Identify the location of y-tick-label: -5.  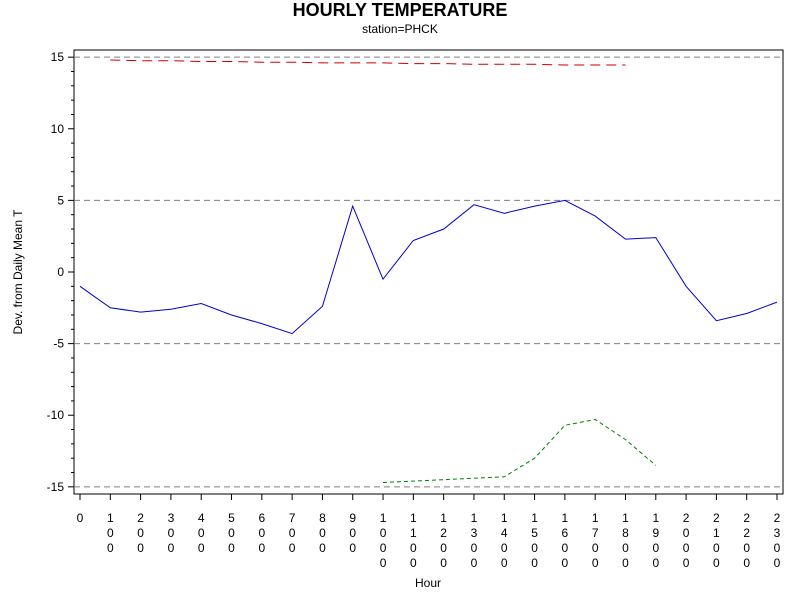
(58, 344).